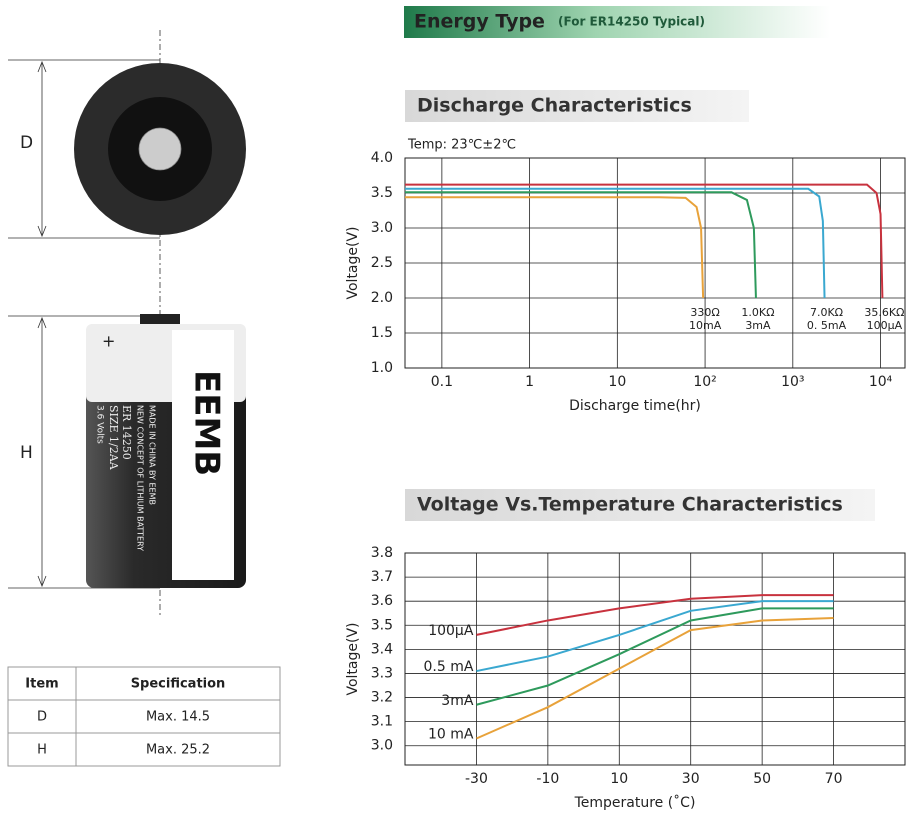  Describe the element at coordinates (382, 673) in the screenshot. I see `y-tick-label: 3.3` at that location.